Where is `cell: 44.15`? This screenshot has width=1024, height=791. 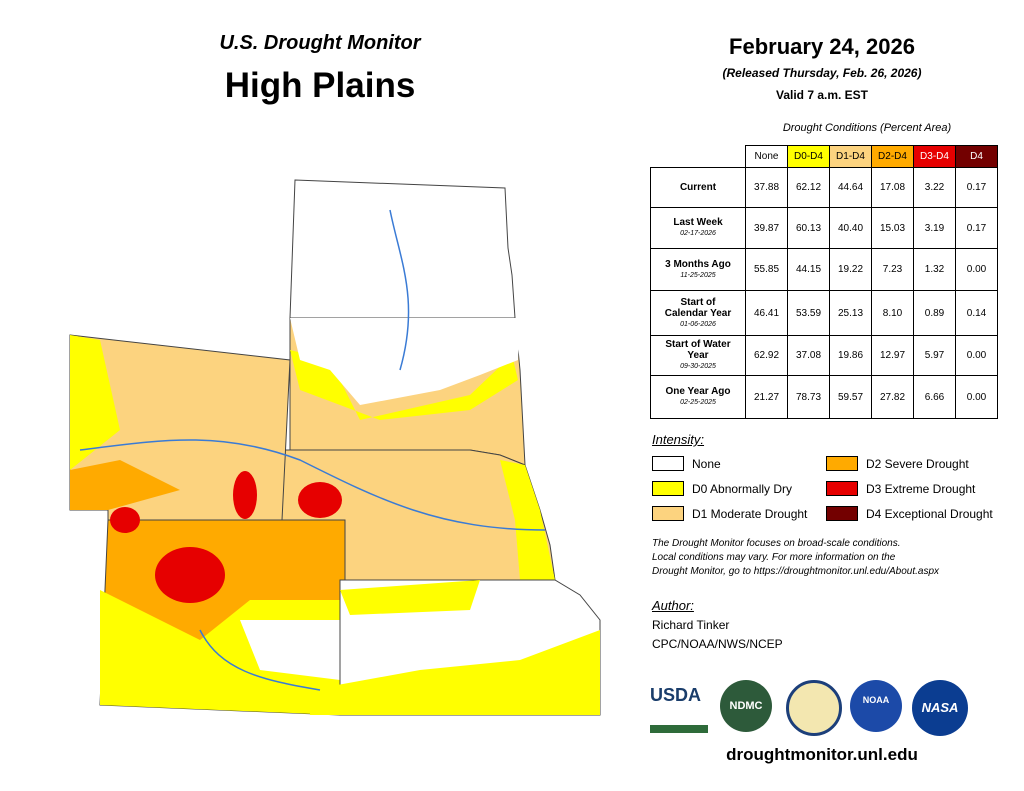 cell: 44.15 is located at coordinates (808, 269).